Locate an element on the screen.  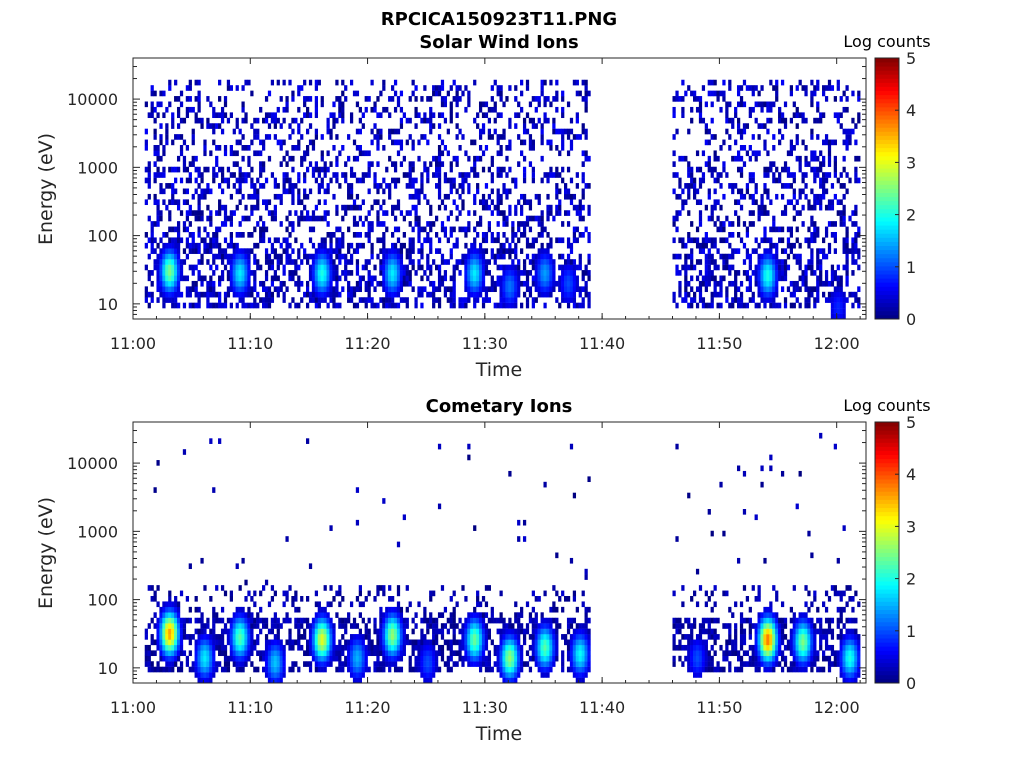
colorbar-tick-label: 3 is located at coordinates (911, 162).